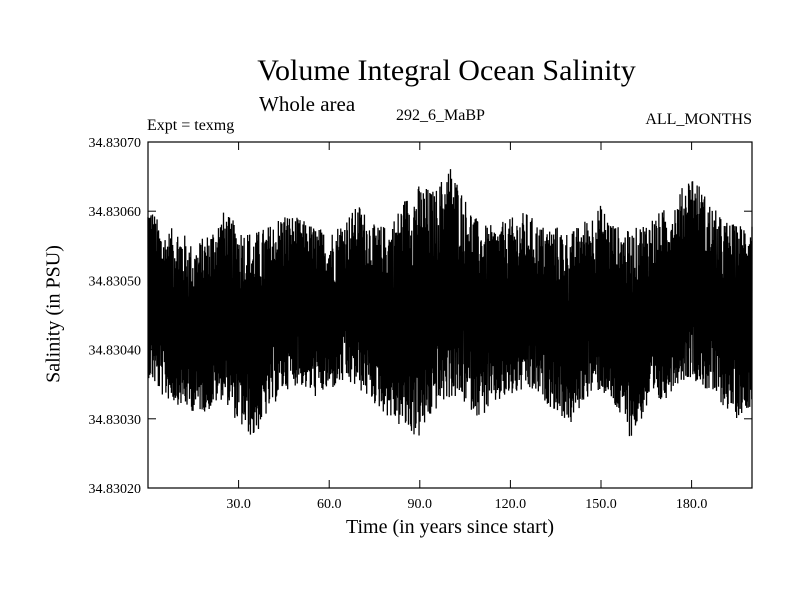 The height and width of the screenshot is (600, 800). Describe the element at coordinates (440, 115) in the screenshot. I see `experiment-code: 292_6_MaBP` at that location.